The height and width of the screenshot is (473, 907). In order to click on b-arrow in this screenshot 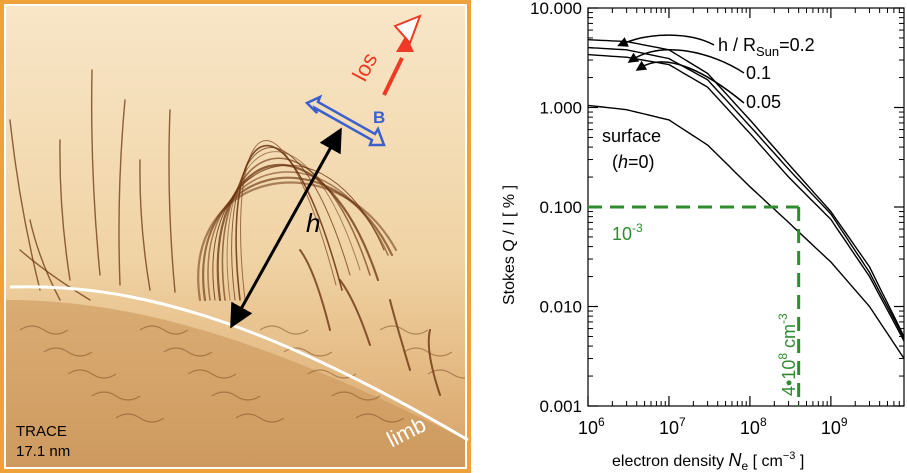, I will do `click(345, 120)`.